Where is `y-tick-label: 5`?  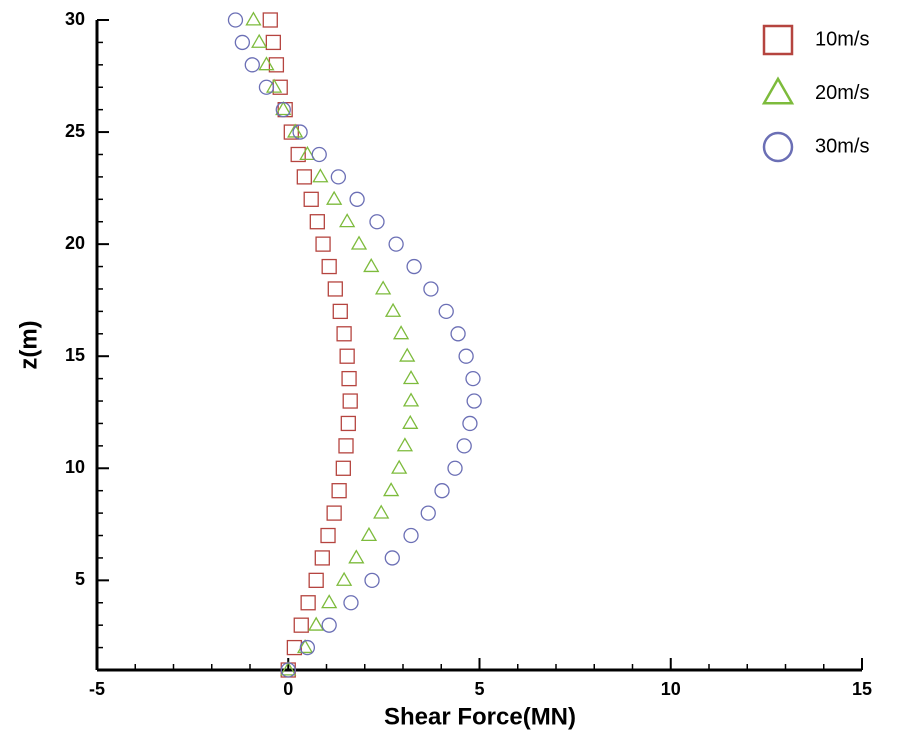
y-tick-label: 5 is located at coordinates (80, 579).